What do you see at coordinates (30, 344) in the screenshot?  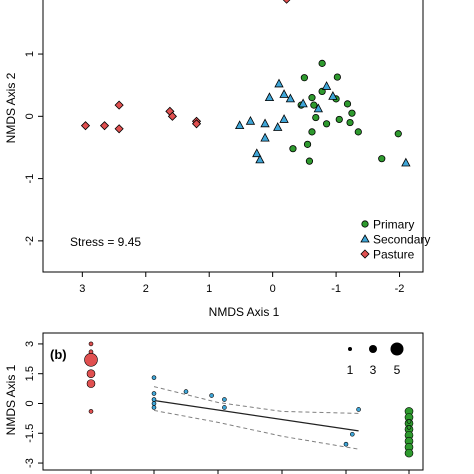 I see `y-tick-label-b-3: 3` at bounding box center [30, 344].